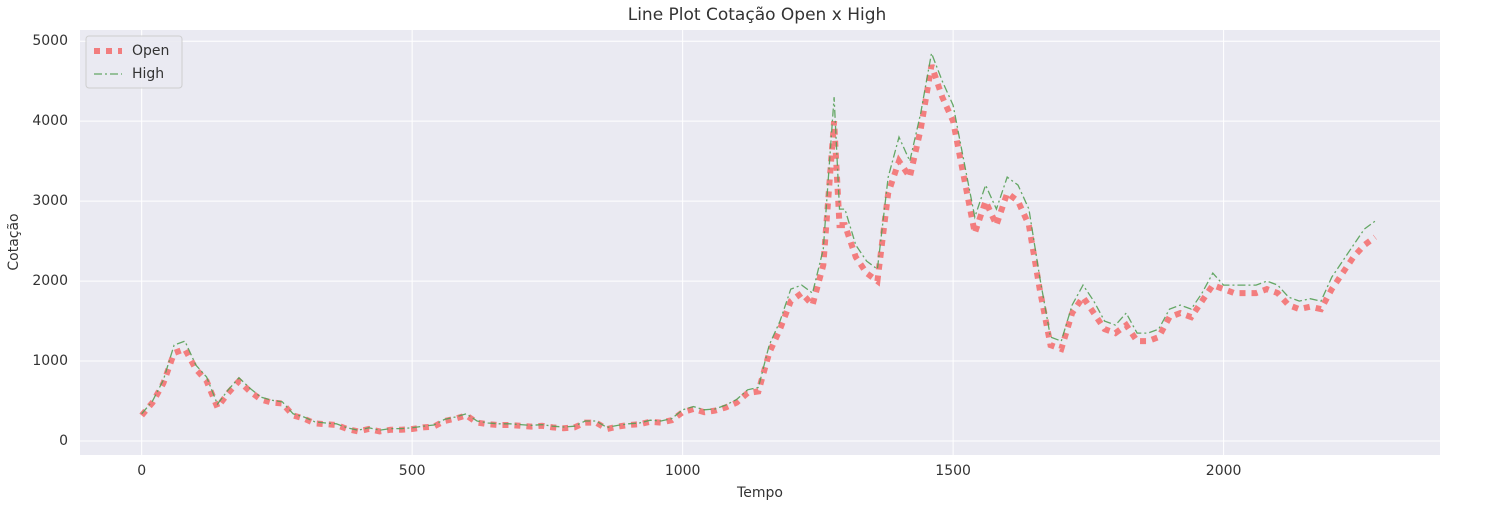 Image resolution: width=1488 pixels, height=505 pixels. I want to click on y-tick-label: 2000, so click(50, 281).